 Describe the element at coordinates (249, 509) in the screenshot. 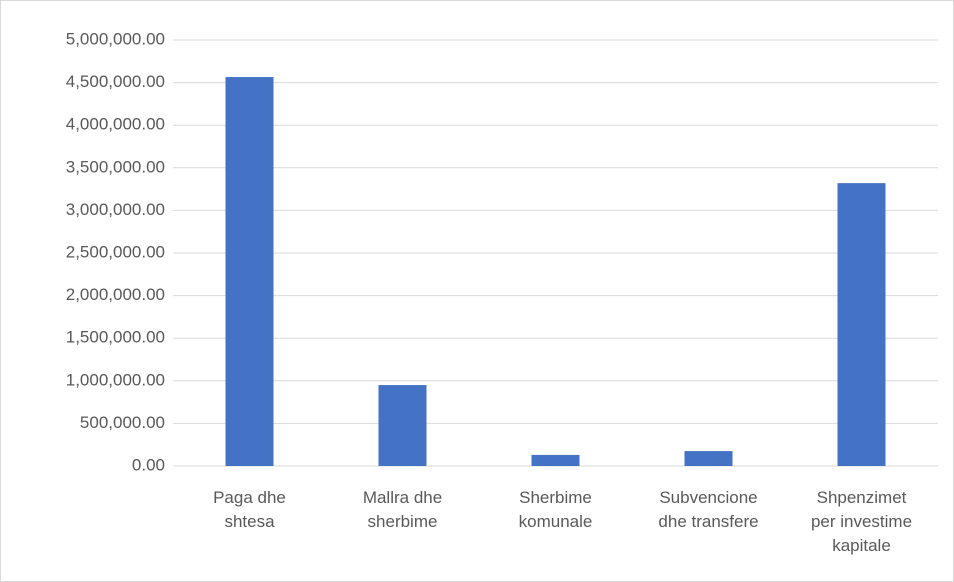

I see `x-tick-label: Paga dhe shtesa` at that location.